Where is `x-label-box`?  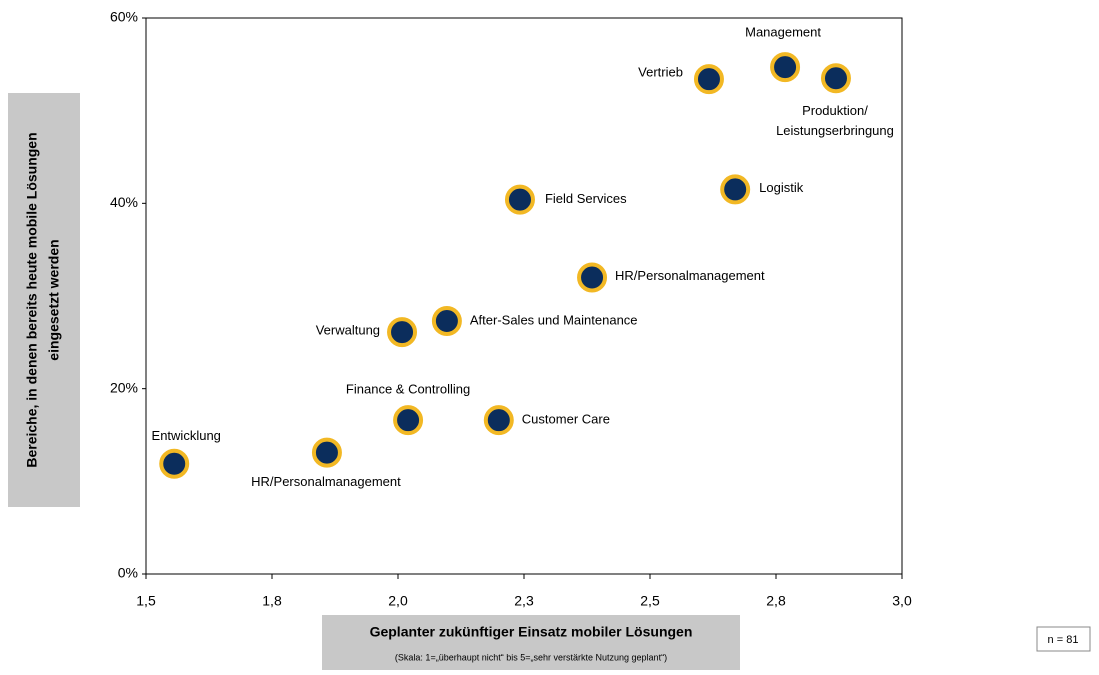
x-label-box is located at coordinates (531, 642).